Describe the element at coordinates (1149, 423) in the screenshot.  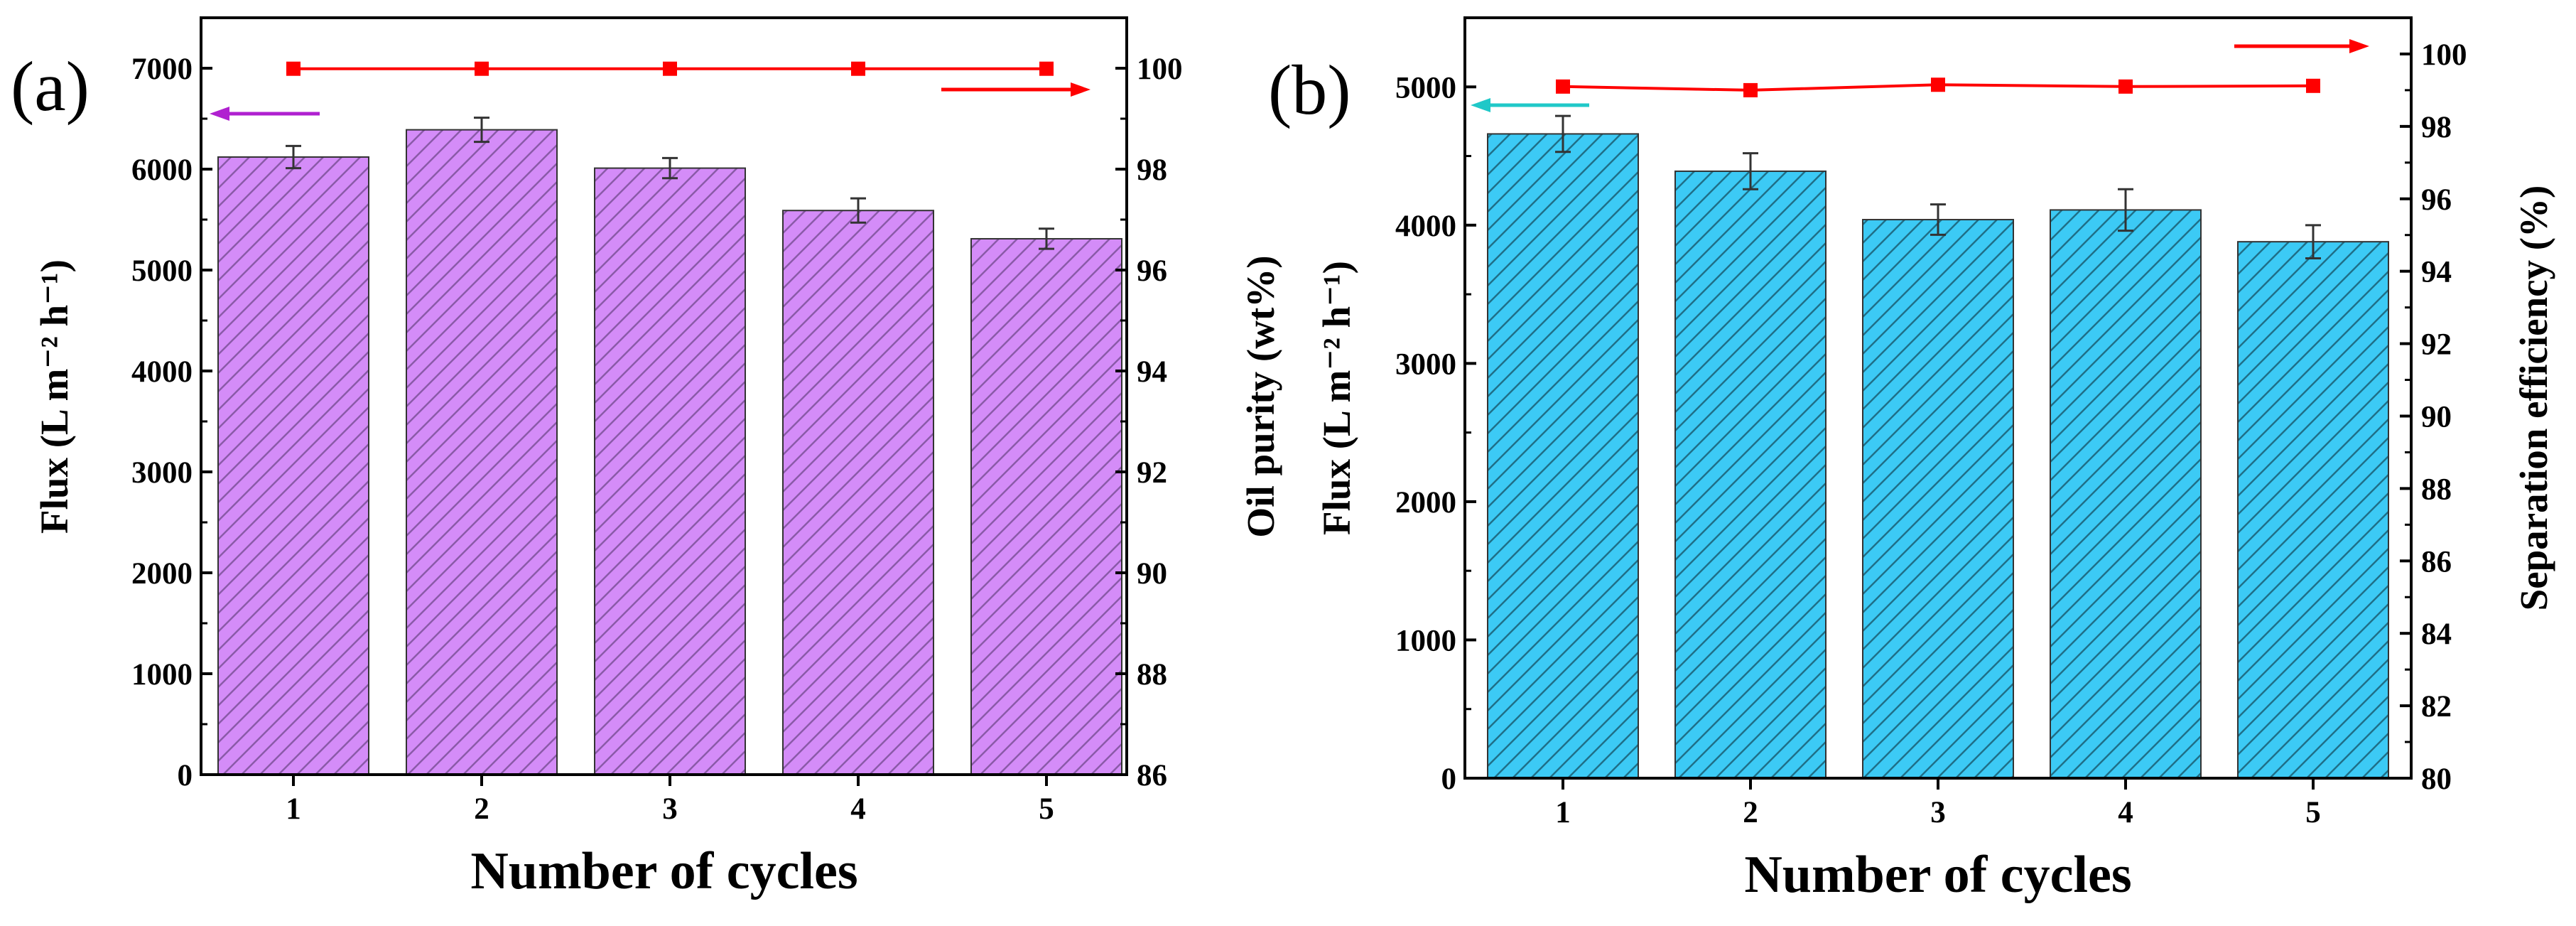
I see `panel-a-right-axis-ticks: 86 88 90 92 94 96 98 100` at that location.